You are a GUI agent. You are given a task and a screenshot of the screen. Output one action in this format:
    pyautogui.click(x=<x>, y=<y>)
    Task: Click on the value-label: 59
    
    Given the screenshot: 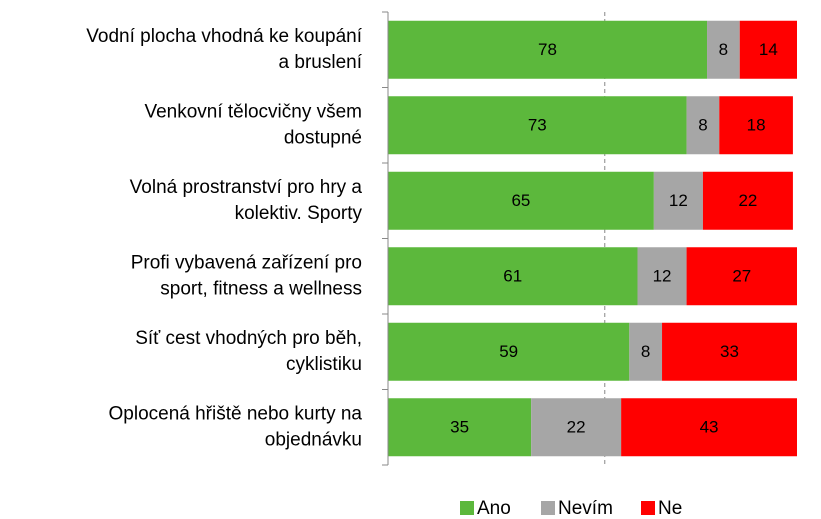 What is the action you would take?
    pyautogui.click(x=508, y=351)
    